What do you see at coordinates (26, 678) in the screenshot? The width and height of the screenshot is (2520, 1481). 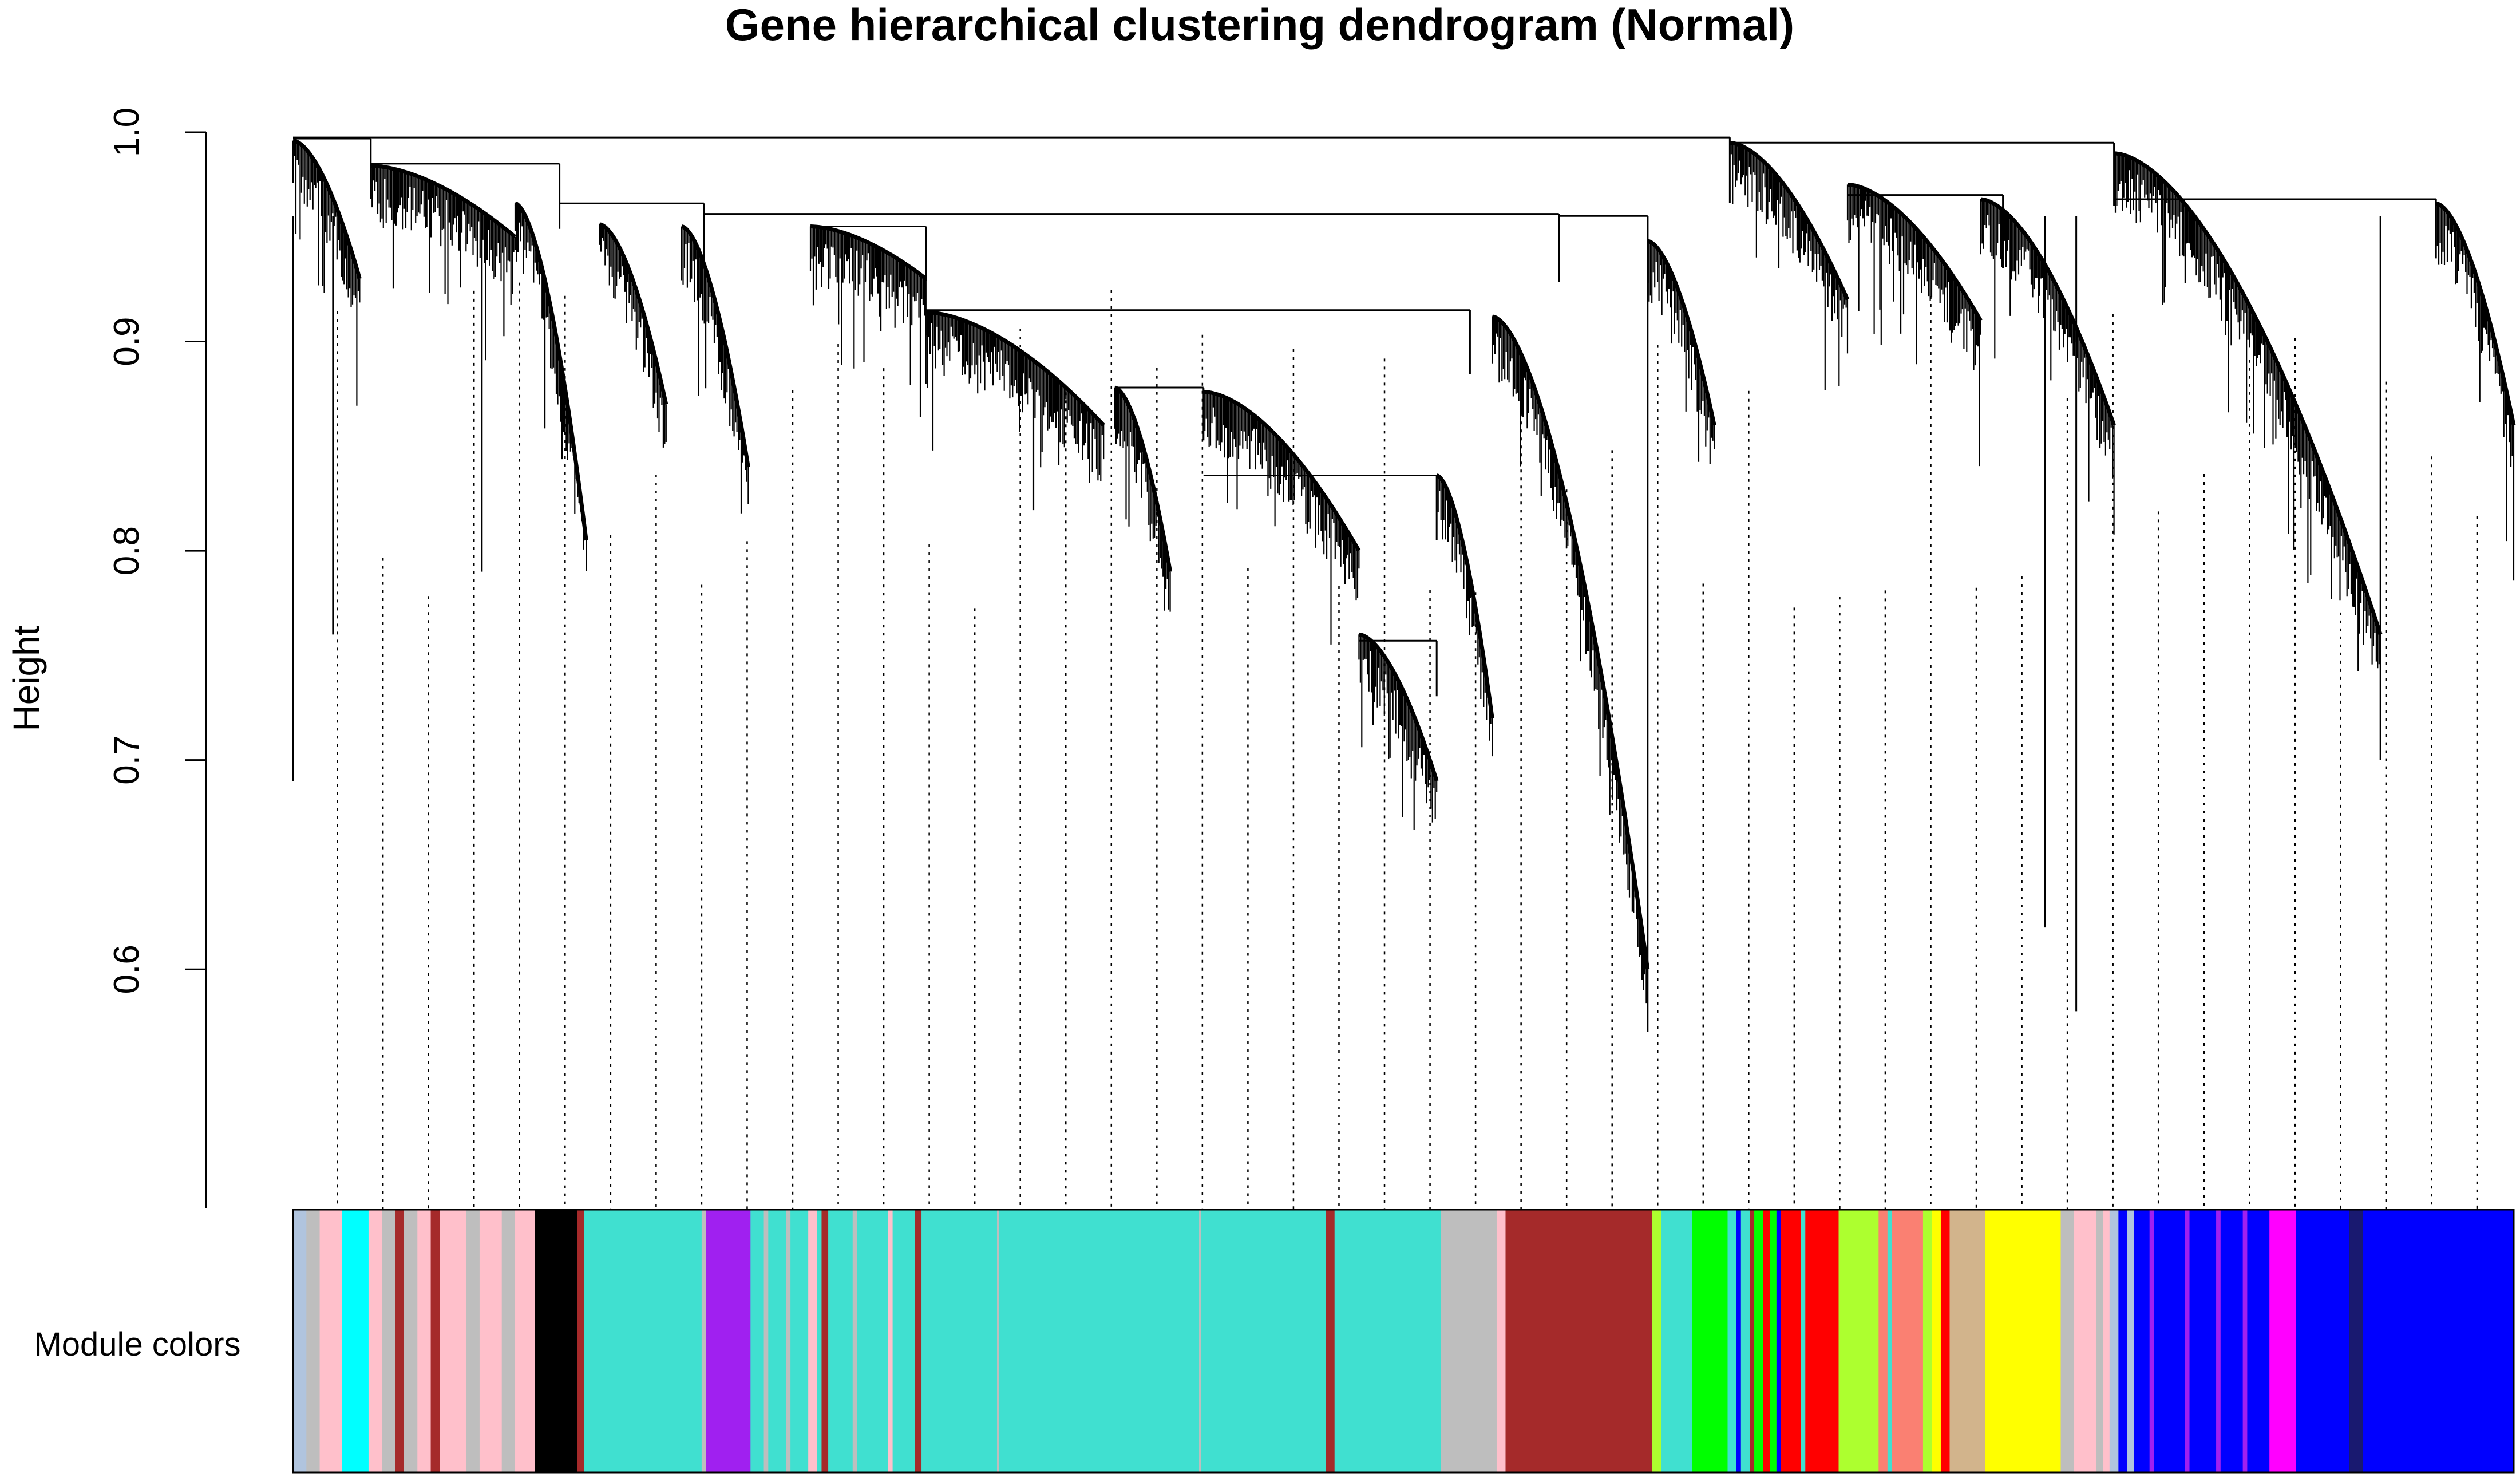 I see `y-axis-label: Height` at bounding box center [26, 678].